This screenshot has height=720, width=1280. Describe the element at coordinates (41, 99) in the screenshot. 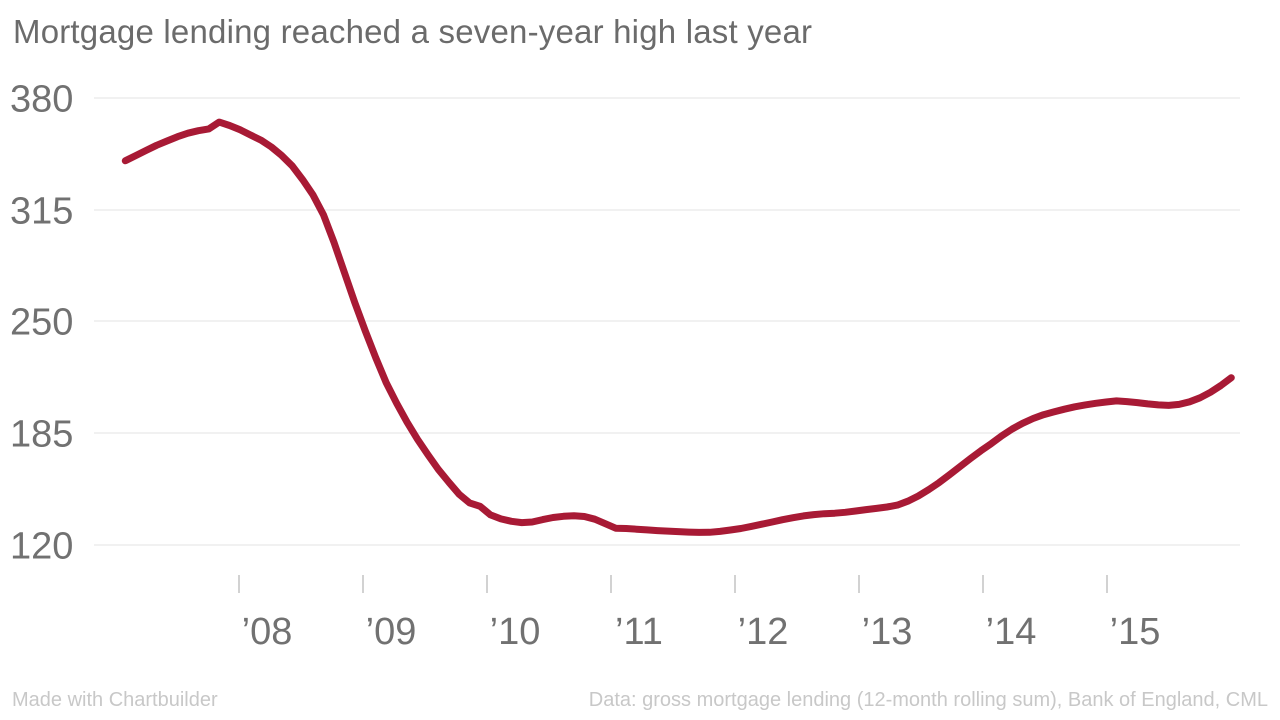

I see `y-axis-label: 380` at that location.